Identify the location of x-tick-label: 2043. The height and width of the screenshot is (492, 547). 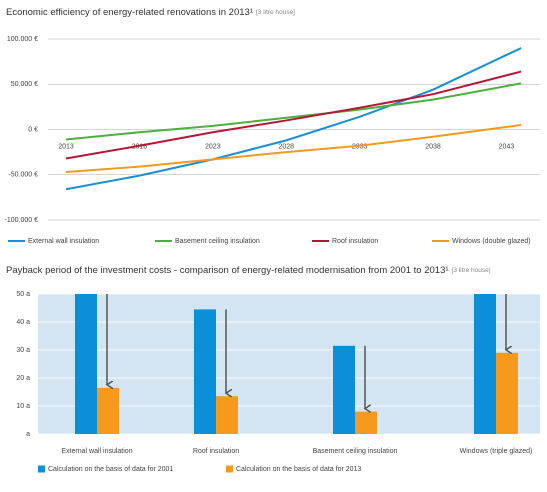
(507, 146).